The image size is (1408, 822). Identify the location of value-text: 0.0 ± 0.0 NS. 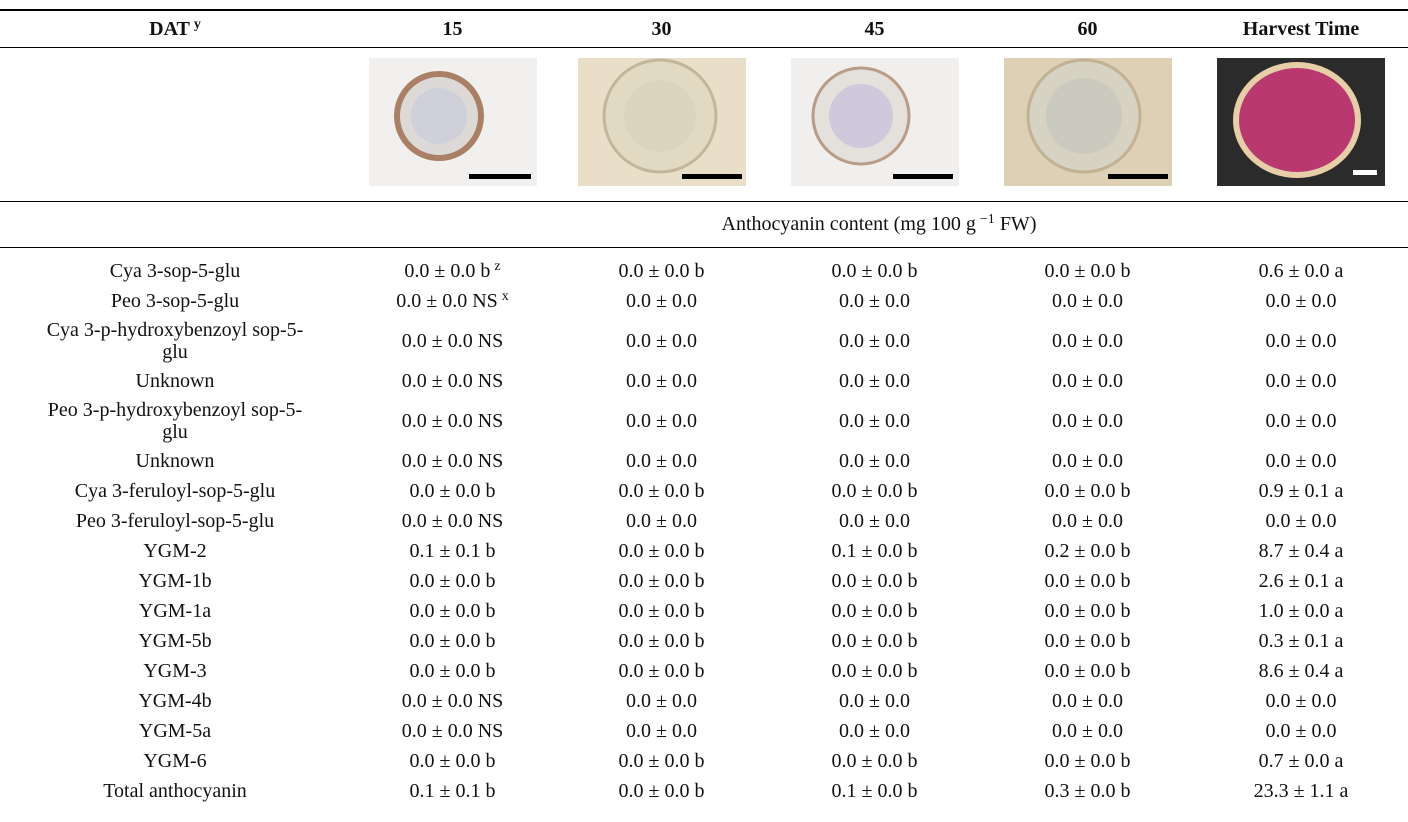
(447, 301).